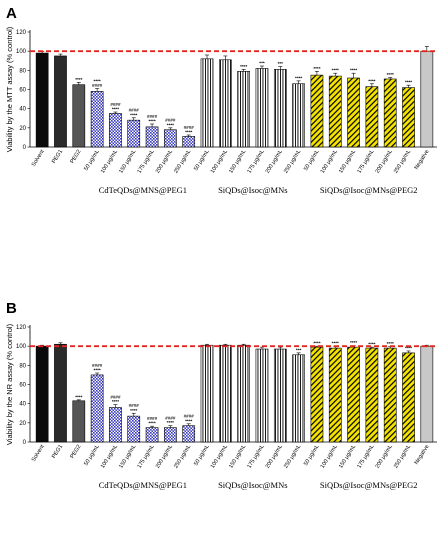 The image size is (445, 550). I want to click on panel-letter: B, so click(11, 308).